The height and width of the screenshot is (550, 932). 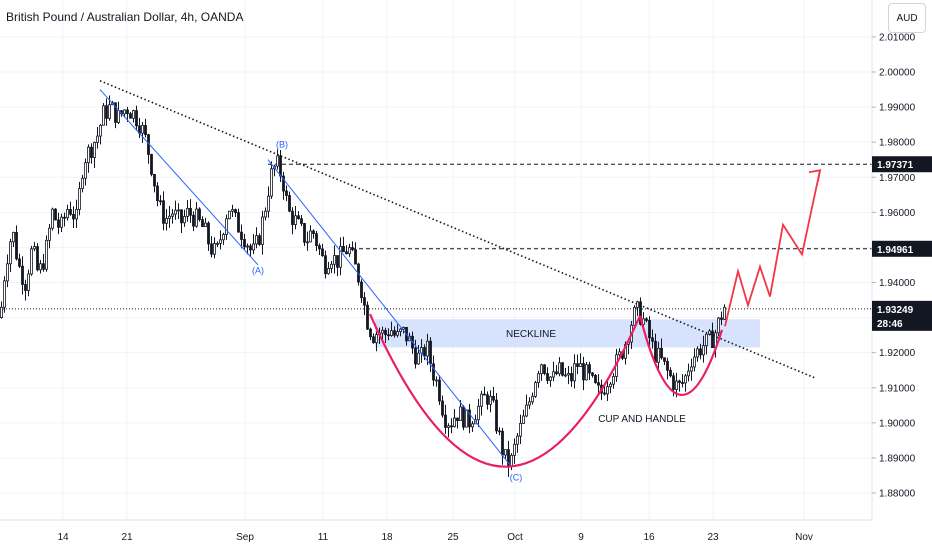 I want to click on currency-selector: AUD, so click(x=907, y=18).